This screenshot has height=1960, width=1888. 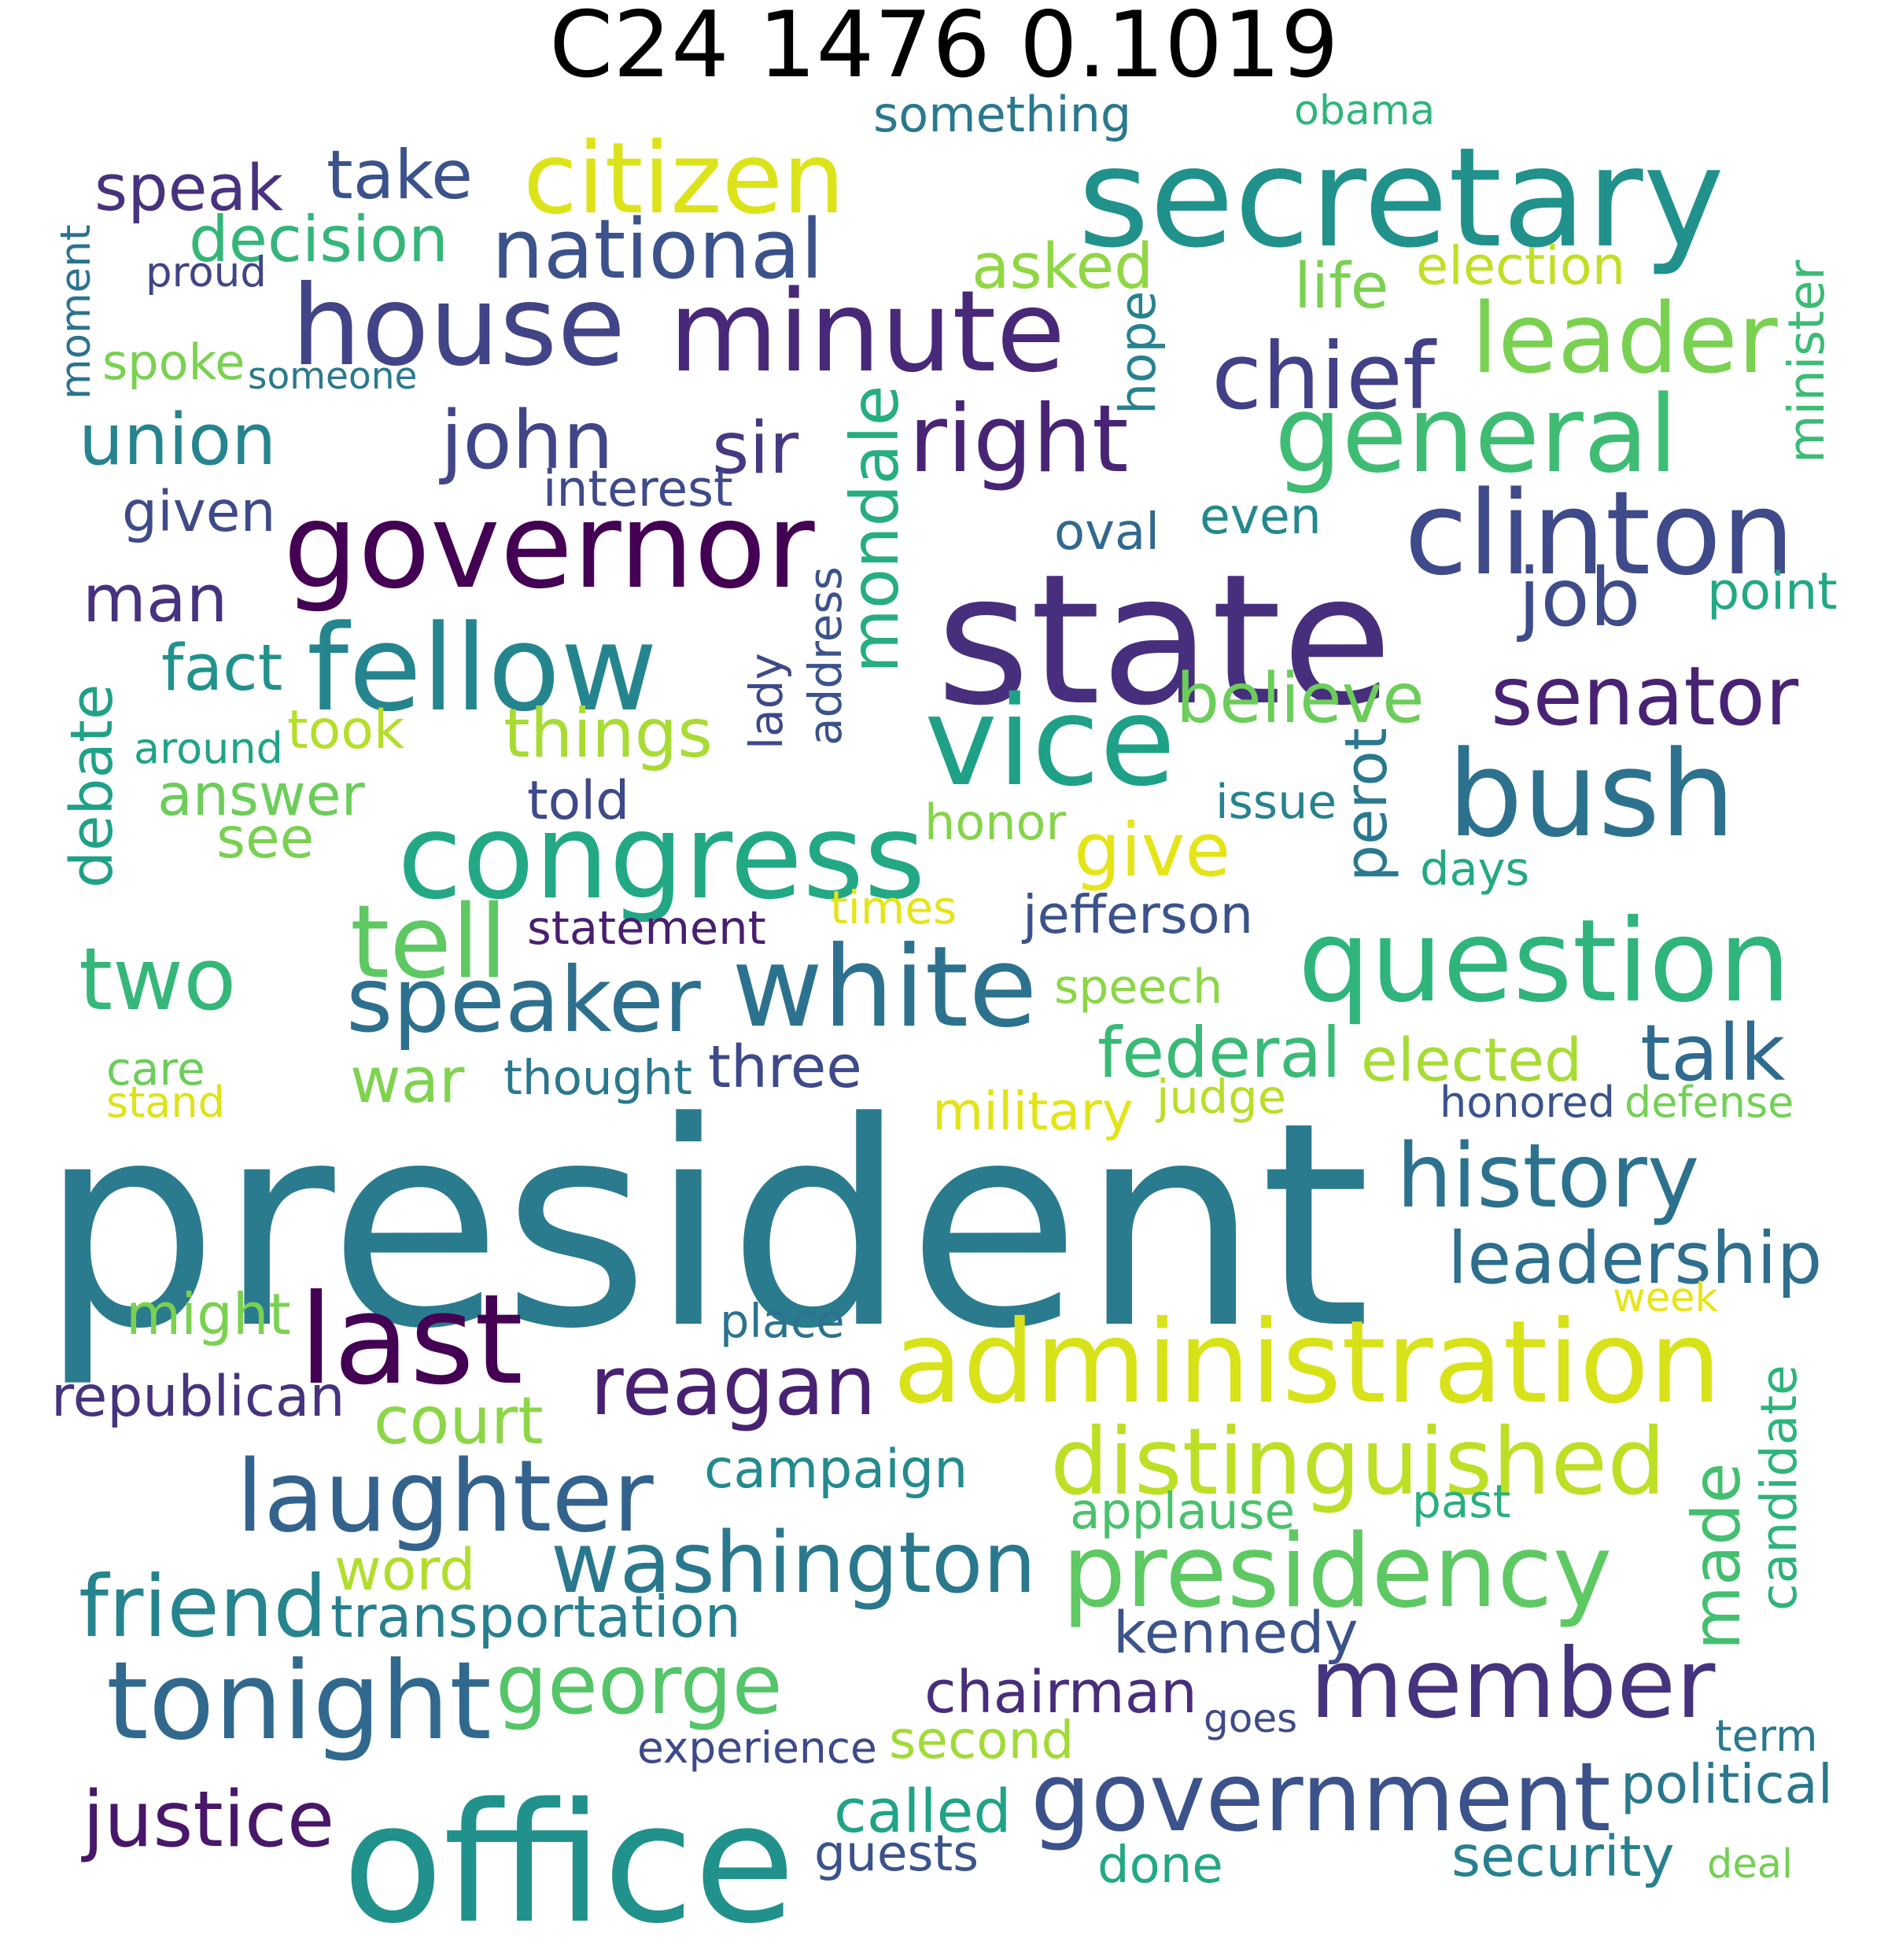 What do you see at coordinates (208, 1314) in the screenshot?
I see `cloud-word: might` at bounding box center [208, 1314].